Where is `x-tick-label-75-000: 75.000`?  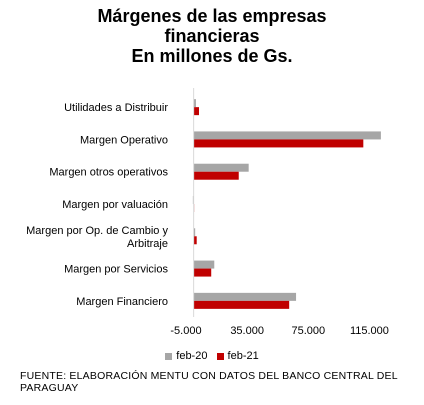 x-tick-label-75-000: 75.000 is located at coordinates (308, 331).